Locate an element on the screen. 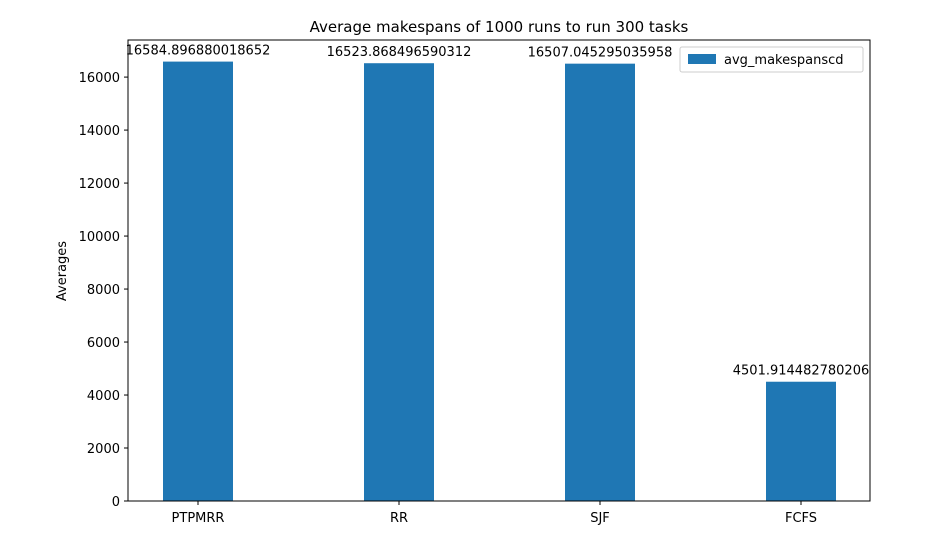 This screenshot has width=931, height=545. y-tick-label-14000: 14000 is located at coordinates (99, 131).